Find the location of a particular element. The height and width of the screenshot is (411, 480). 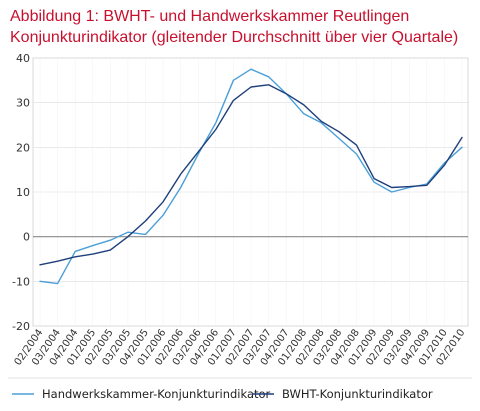

legend-label-bwht: BWHT-Konjunkturindikator is located at coordinates (357, 394).